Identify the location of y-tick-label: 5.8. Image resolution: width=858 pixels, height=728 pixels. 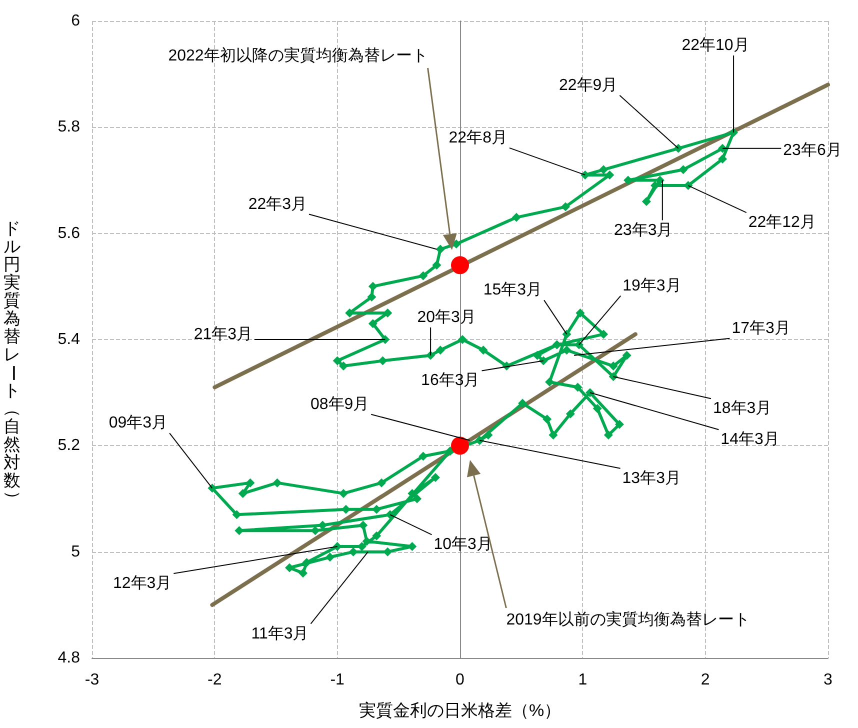
(69, 127).